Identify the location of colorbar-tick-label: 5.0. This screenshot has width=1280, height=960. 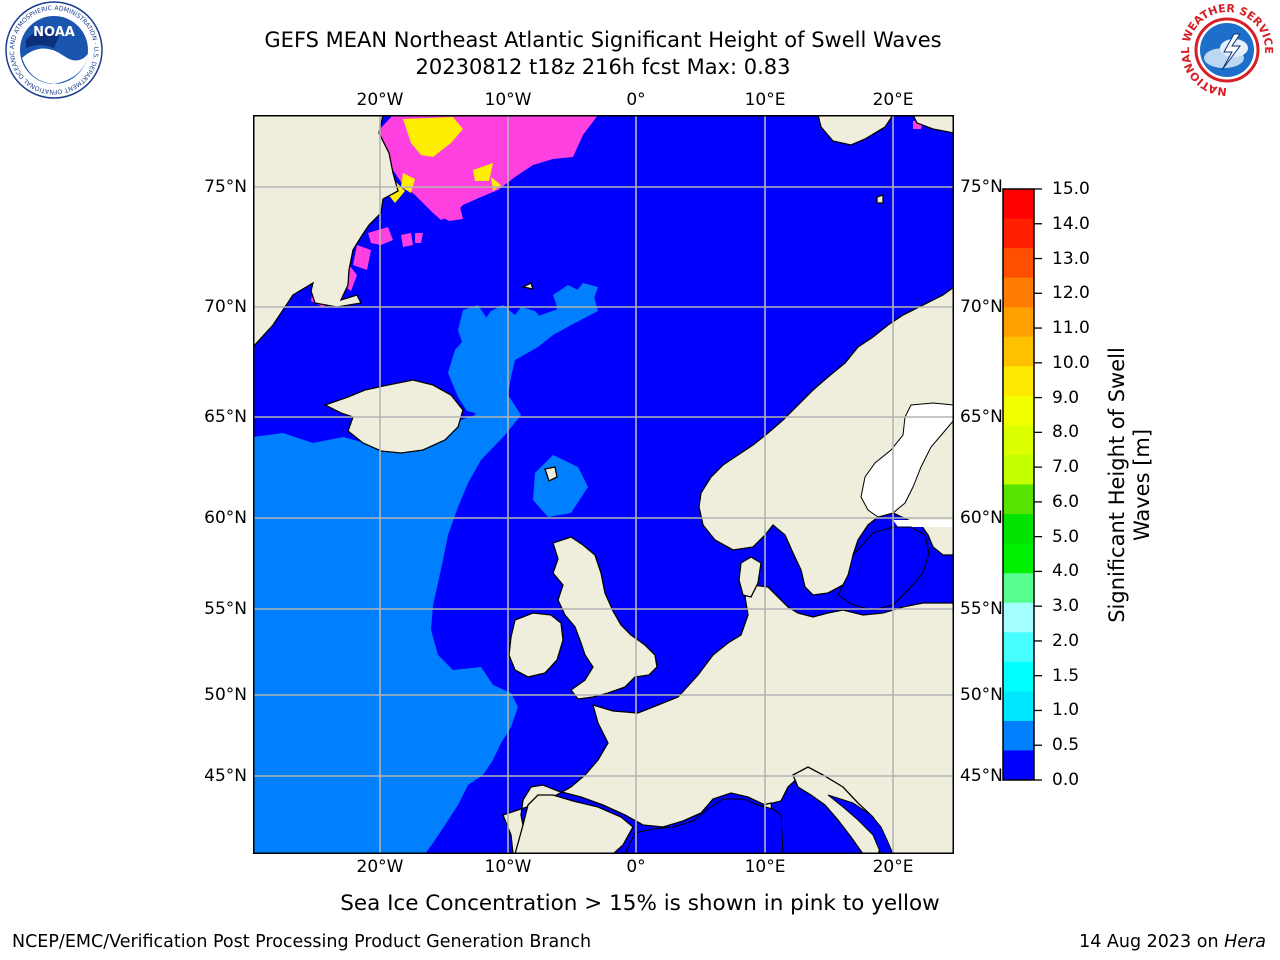
(1066, 536).